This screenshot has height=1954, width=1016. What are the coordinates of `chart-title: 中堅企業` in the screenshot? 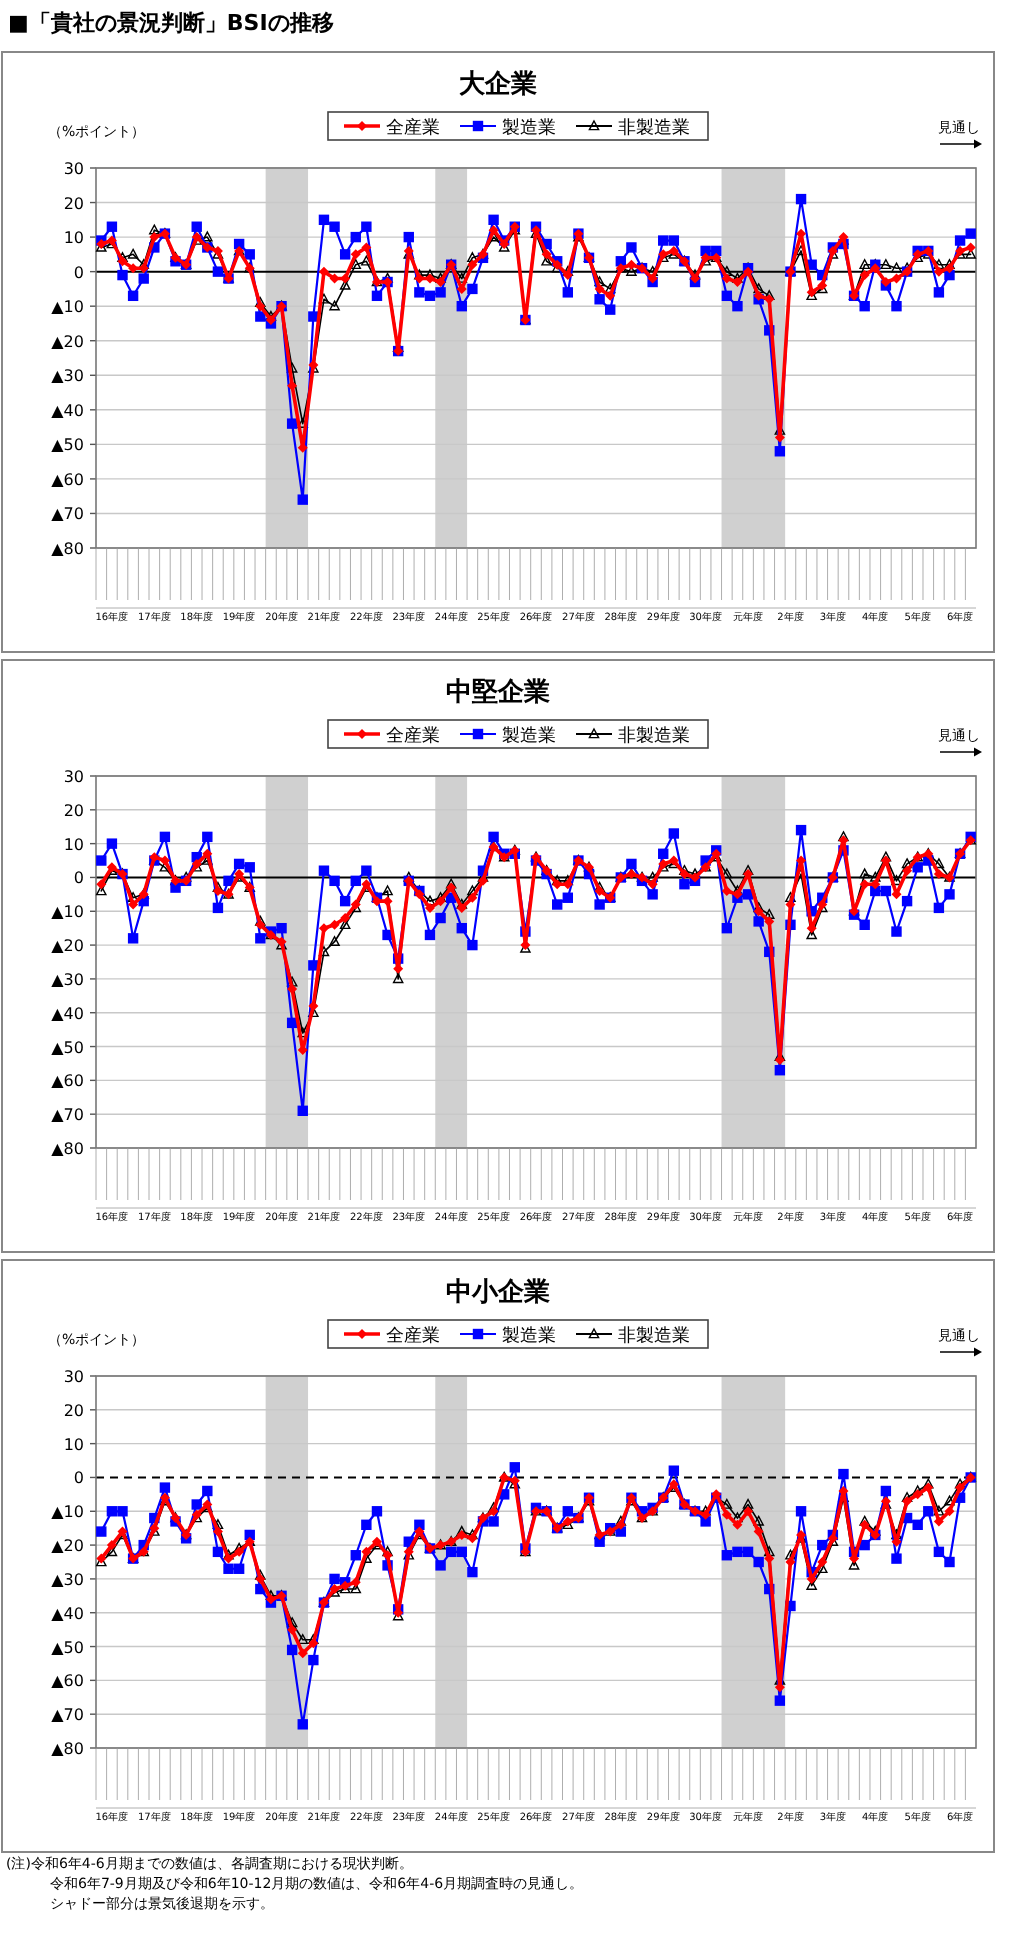 It's located at (498, 693).